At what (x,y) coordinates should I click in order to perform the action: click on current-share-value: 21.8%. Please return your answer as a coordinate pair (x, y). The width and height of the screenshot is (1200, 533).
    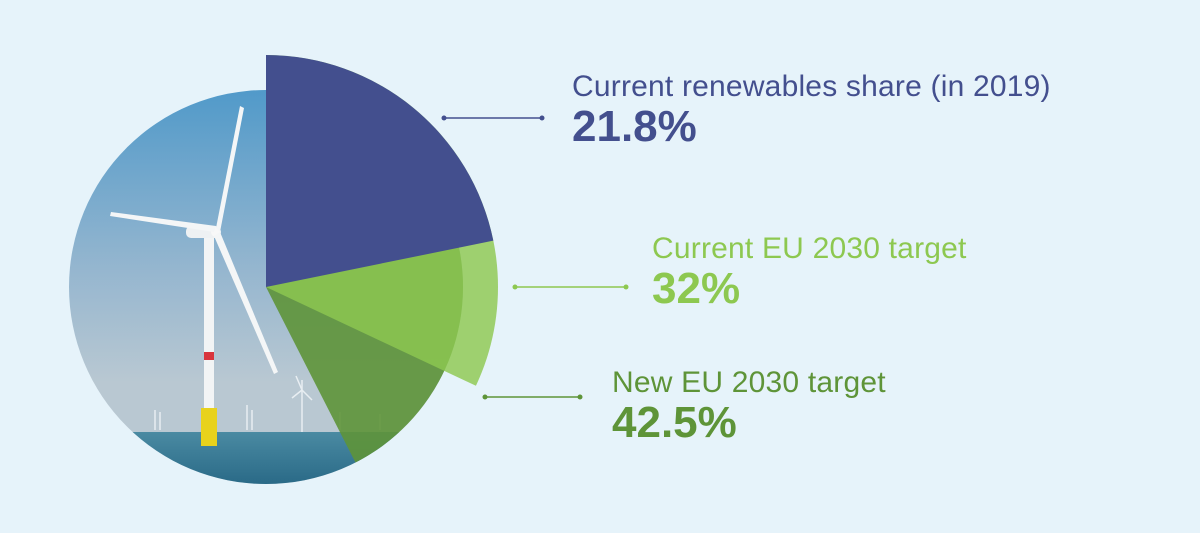
    Looking at the image, I should click on (634, 126).